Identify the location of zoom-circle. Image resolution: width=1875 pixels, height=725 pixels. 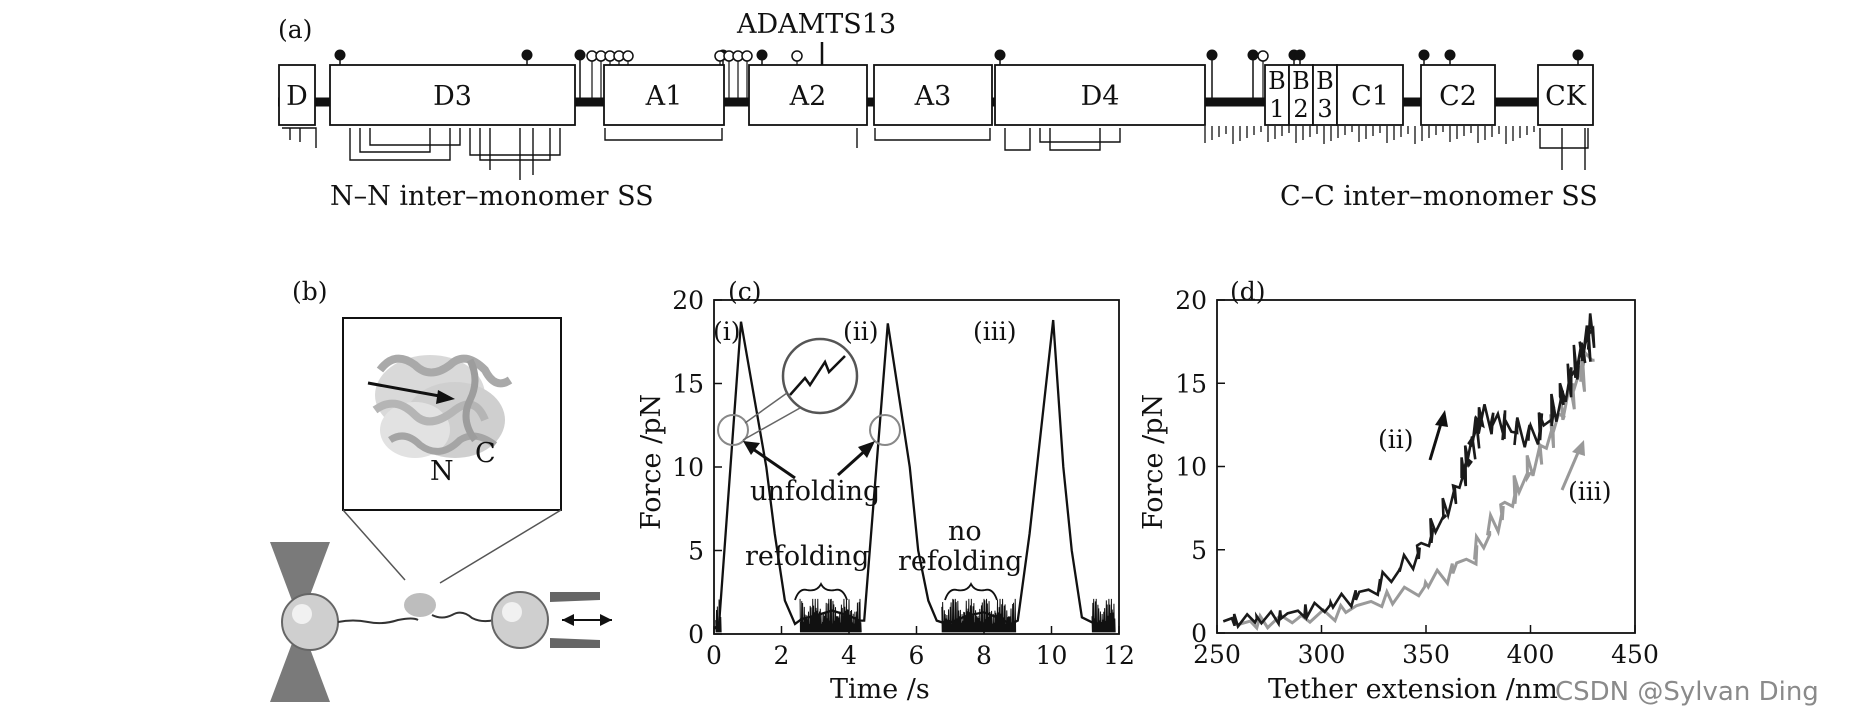
(820, 376).